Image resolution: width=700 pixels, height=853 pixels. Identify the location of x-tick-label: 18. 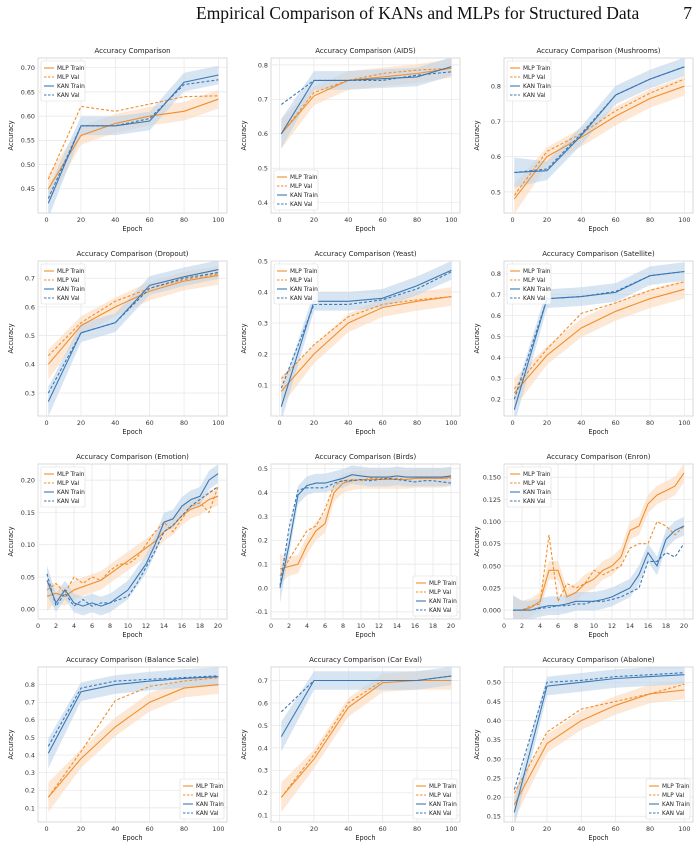
(433, 626).